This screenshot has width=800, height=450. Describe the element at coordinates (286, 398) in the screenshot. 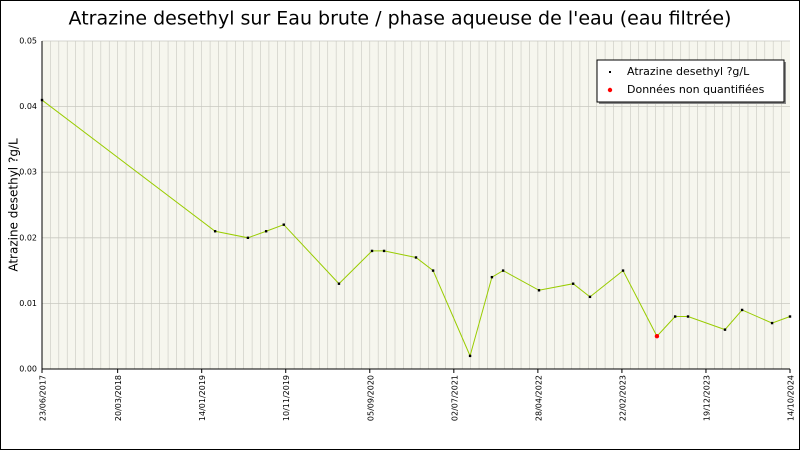

I see `x-tick-label: 10/11/2019` at that location.